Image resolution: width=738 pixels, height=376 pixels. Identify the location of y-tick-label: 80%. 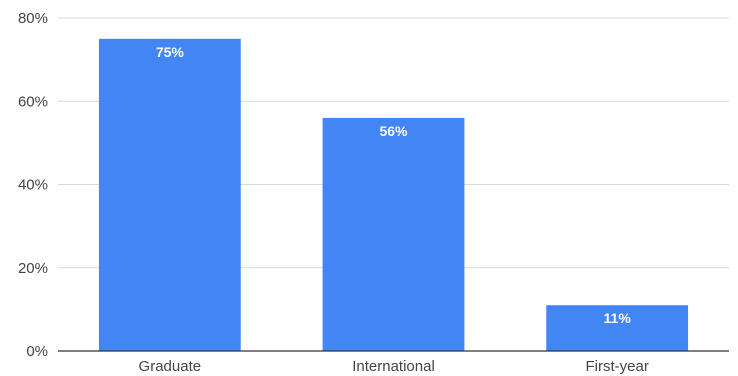
(33, 18).